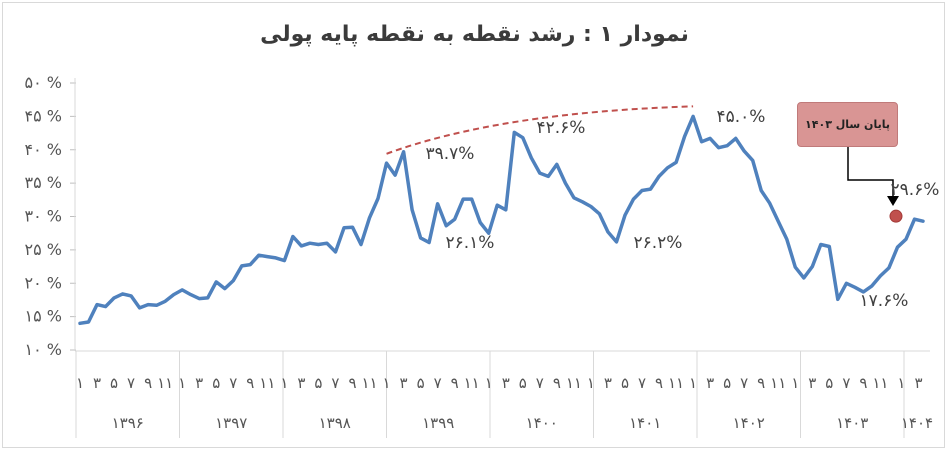  I want to click on callout-box: پایان سال ۱۴۰۳, so click(847, 124).